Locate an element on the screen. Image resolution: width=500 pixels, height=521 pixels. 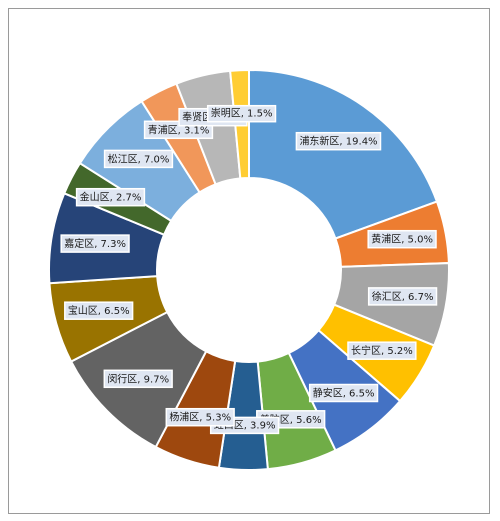
data-label-0: 浦东新区, 19.4% is located at coordinates (338, 141).